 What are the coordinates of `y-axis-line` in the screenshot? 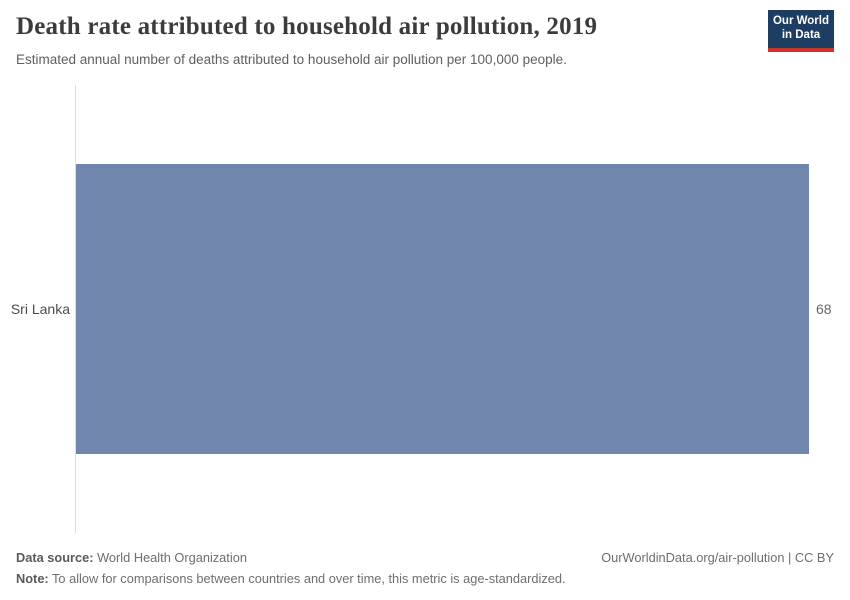 It's located at (75, 309).